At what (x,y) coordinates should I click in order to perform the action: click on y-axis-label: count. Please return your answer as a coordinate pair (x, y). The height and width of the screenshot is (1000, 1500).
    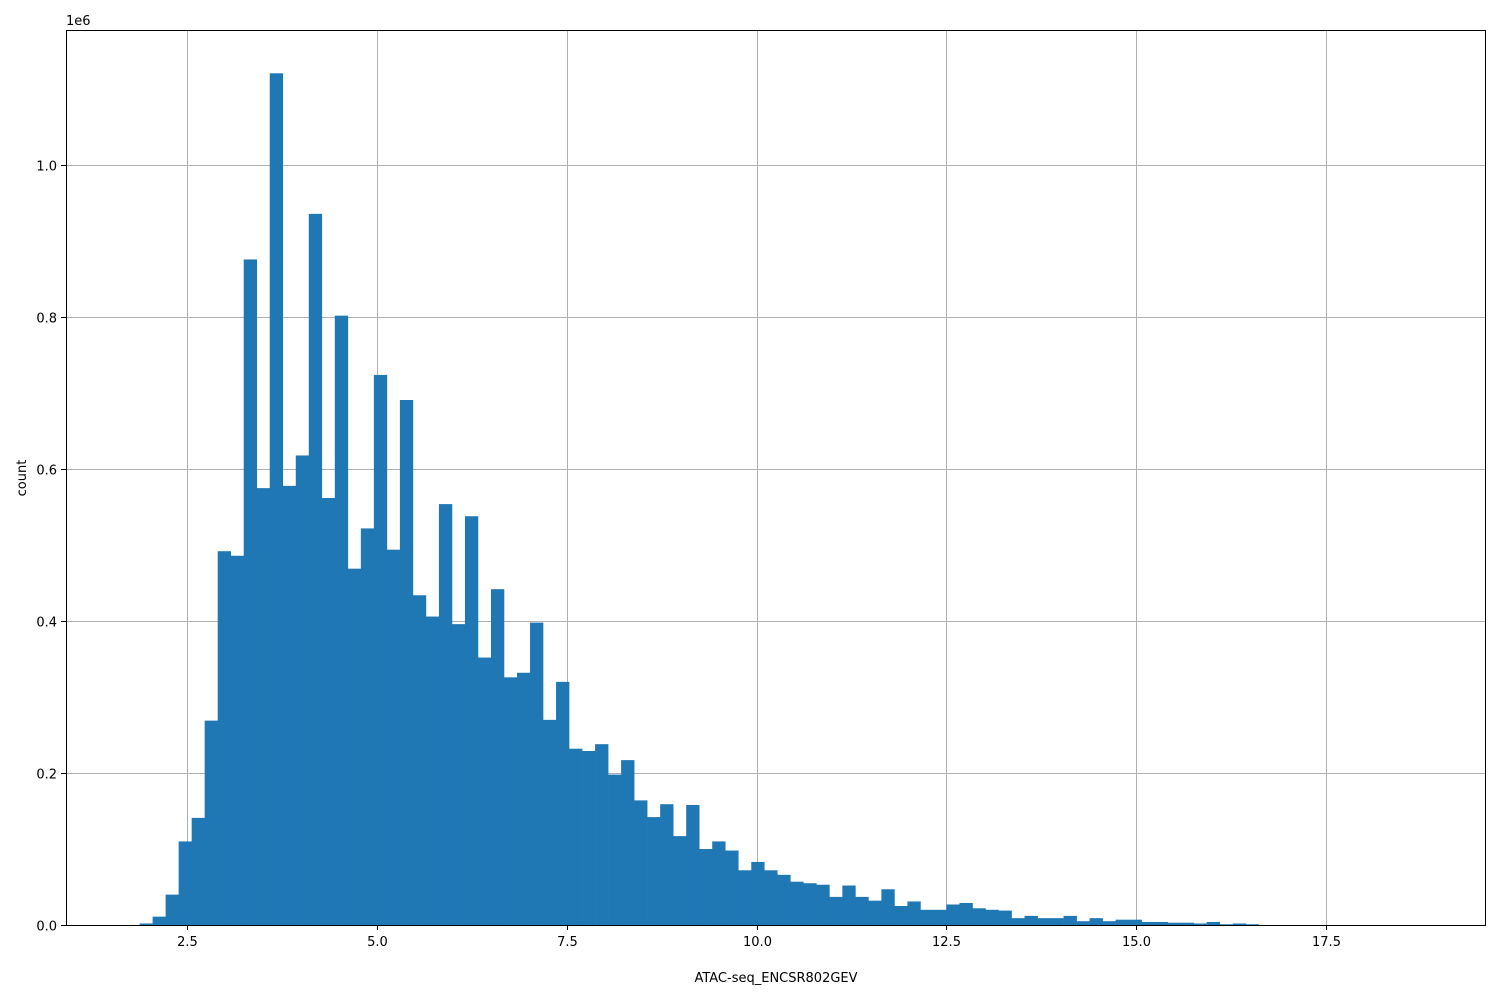
    Looking at the image, I should click on (22, 478).